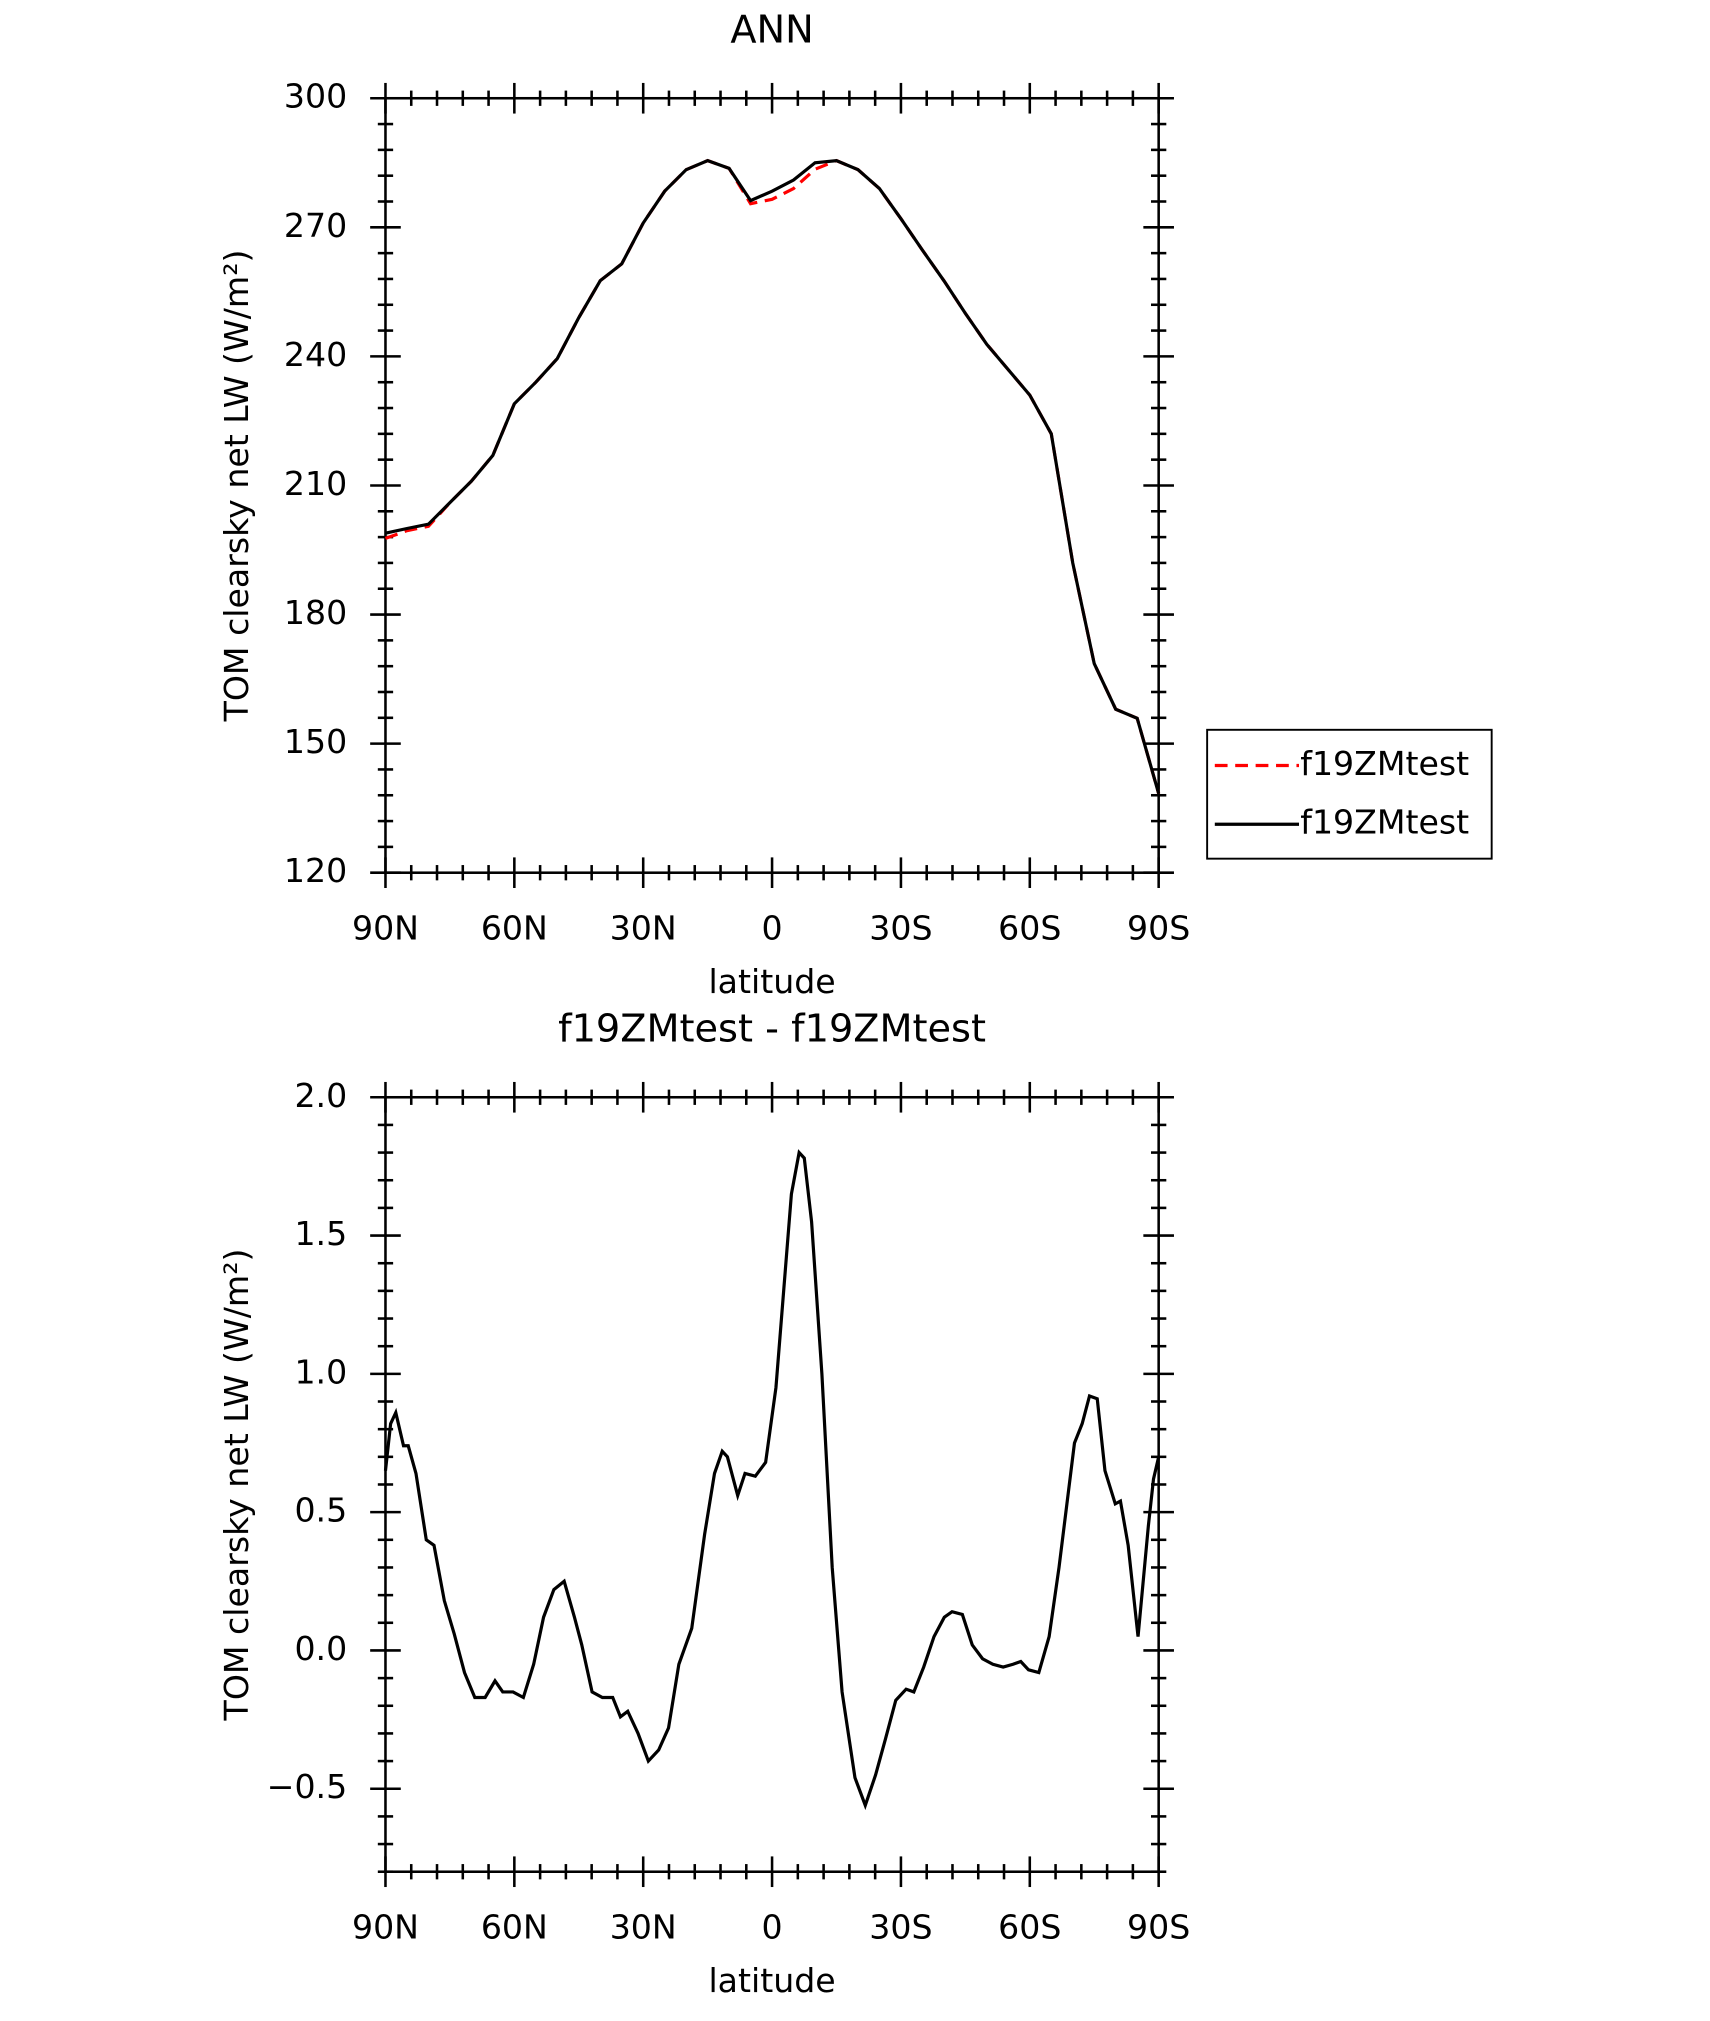  Describe the element at coordinates (307, 1786) in the screenshot. I see `y-tick-label: −0.5` at that location.